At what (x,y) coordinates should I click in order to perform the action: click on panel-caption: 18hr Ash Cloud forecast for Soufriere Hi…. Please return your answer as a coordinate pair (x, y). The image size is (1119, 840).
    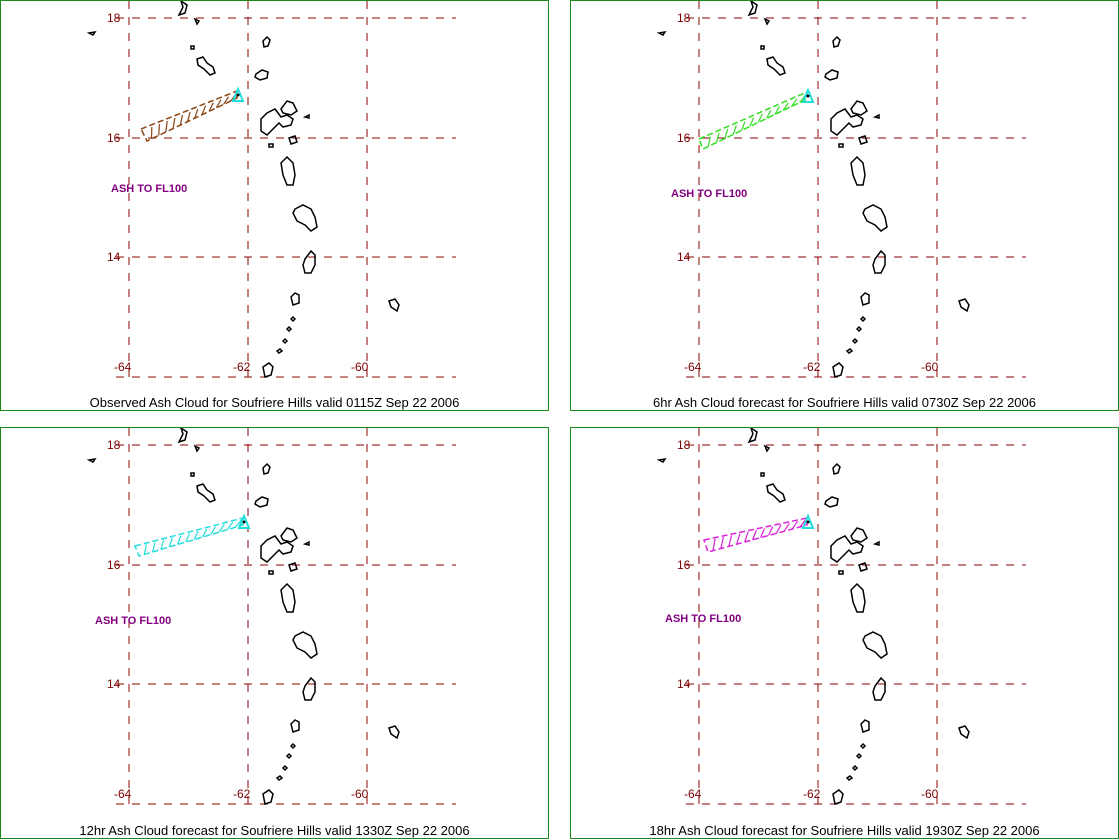
    Looking at the image, I should click on (844, 830).